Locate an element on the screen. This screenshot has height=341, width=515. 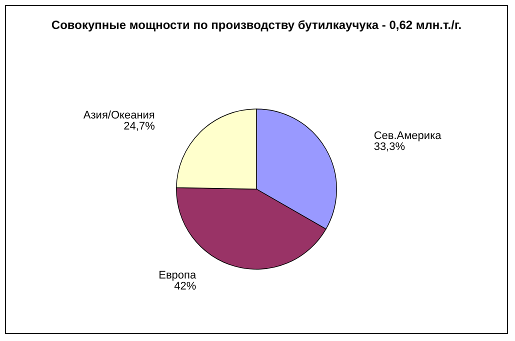
data-label: 42% is located at coordinates (185, 286).